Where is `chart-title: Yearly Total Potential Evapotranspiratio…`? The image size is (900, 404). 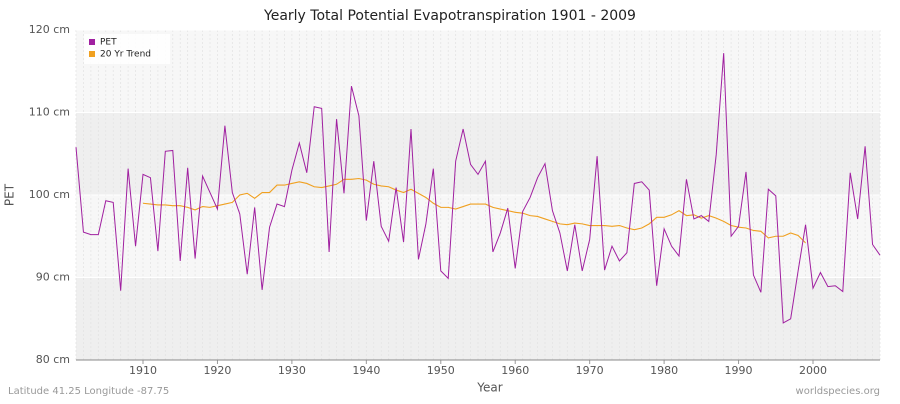
chart-title: Yearly Total Potential Evapotranspiratio… is located at coordinates (449, 16).